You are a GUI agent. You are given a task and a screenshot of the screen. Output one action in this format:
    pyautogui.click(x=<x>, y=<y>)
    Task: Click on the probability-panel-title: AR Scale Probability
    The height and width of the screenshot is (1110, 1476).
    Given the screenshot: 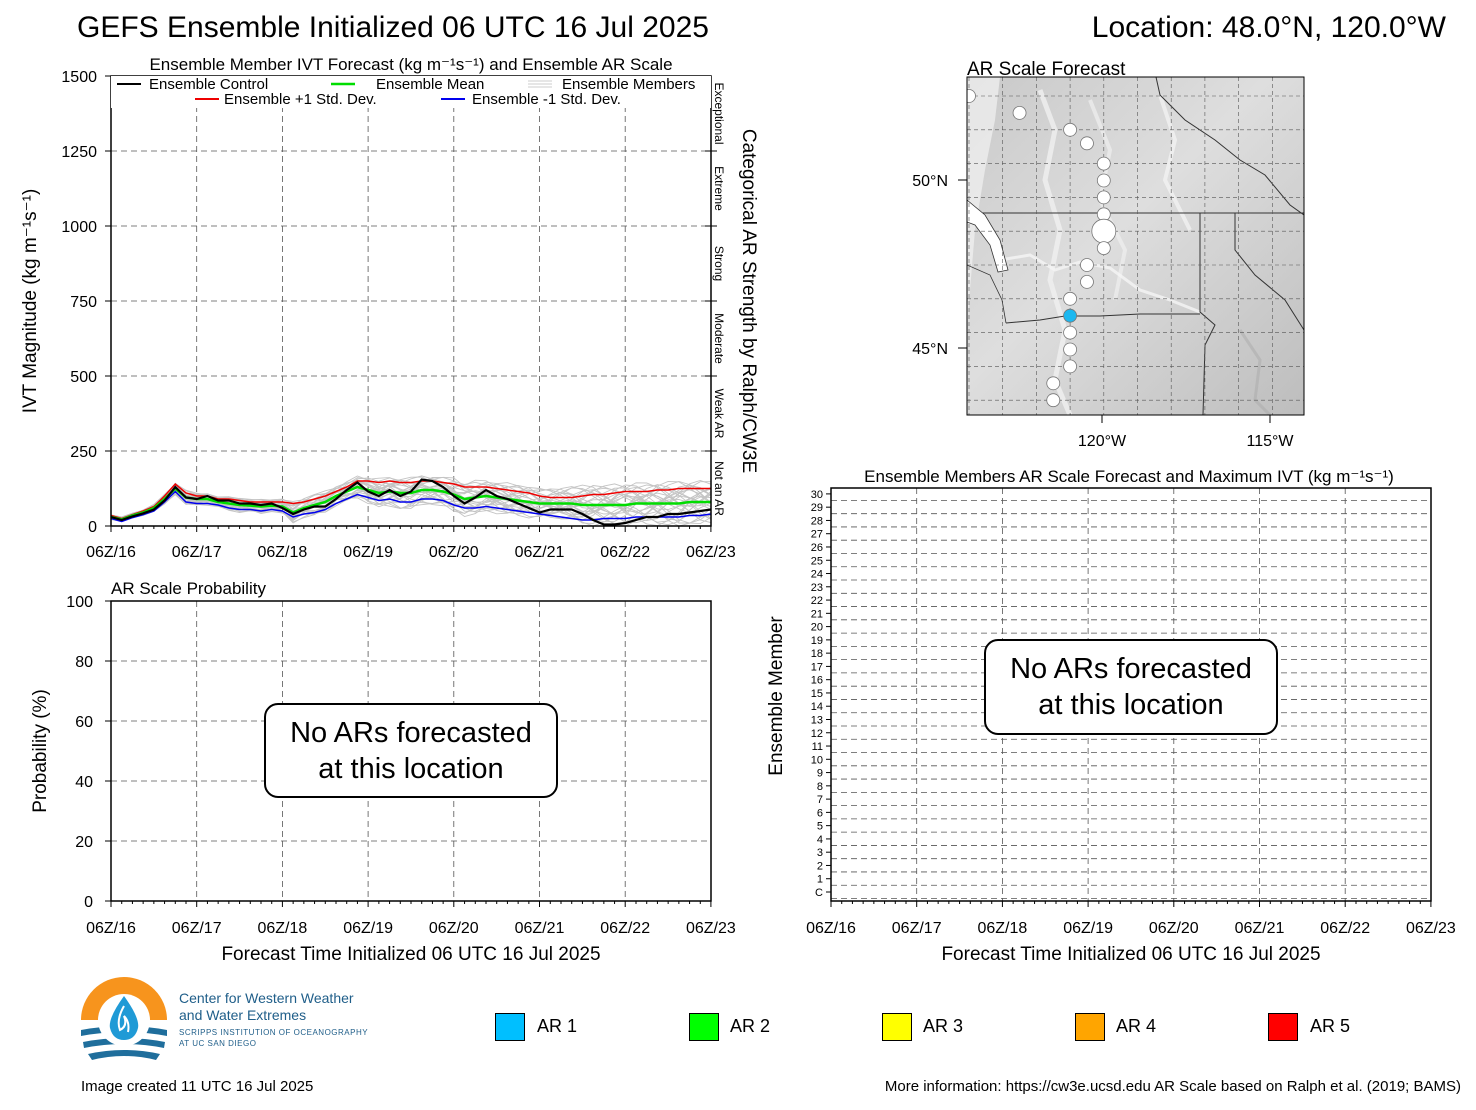 What is the action you would take?
    pyautogui.click(x=188, y=588)
    